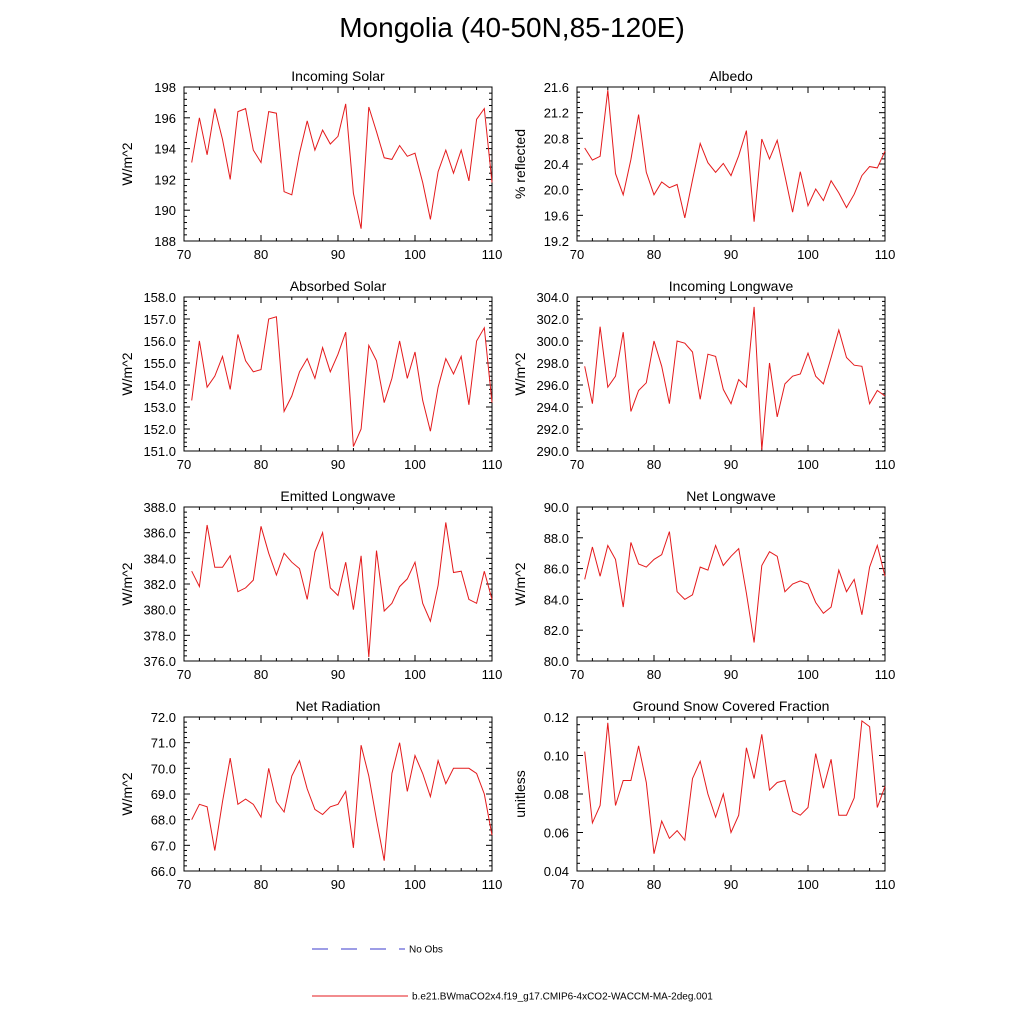 The image size is (1024, 1029). I want to click on panel-title: Absorbed Solar, so click(338, 286).